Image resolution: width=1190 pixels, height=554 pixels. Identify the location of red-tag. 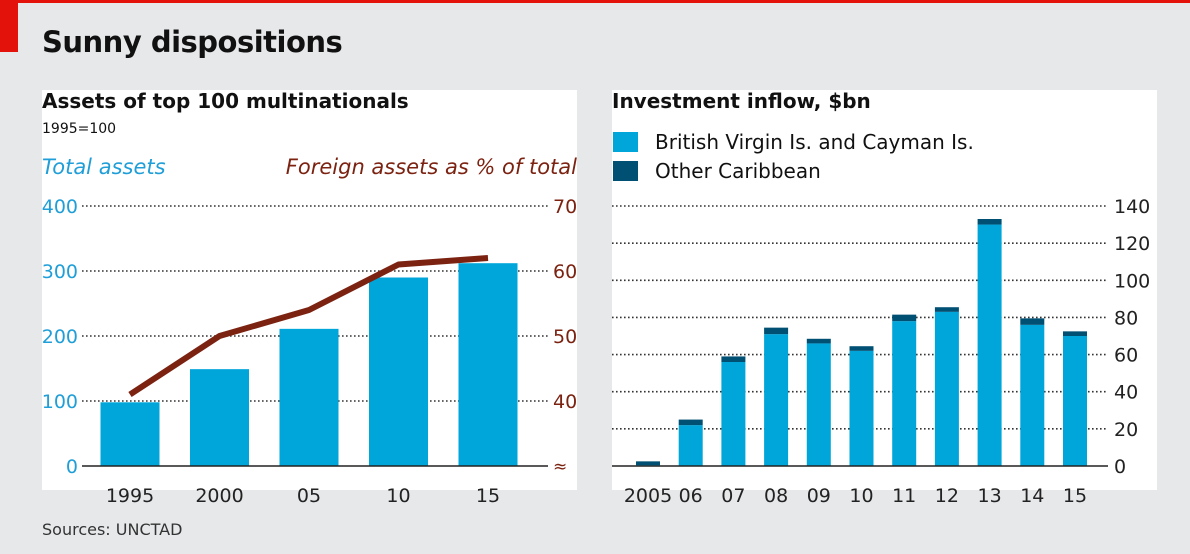
(9, 26).